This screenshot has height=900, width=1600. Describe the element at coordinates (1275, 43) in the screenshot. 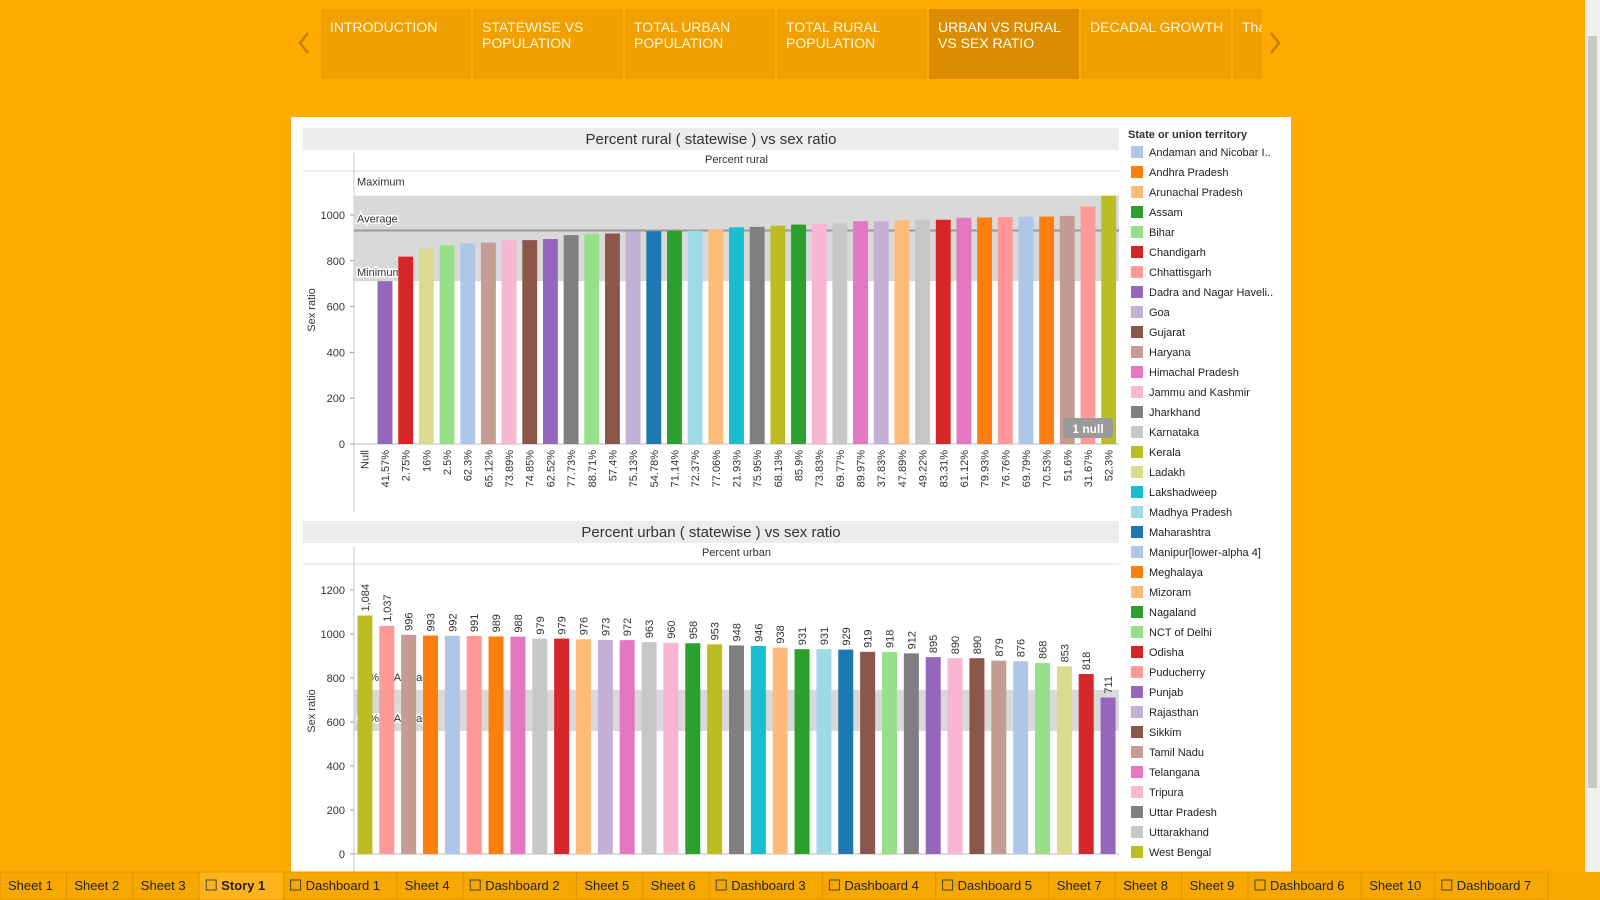

I see `next-arrow` at that location.